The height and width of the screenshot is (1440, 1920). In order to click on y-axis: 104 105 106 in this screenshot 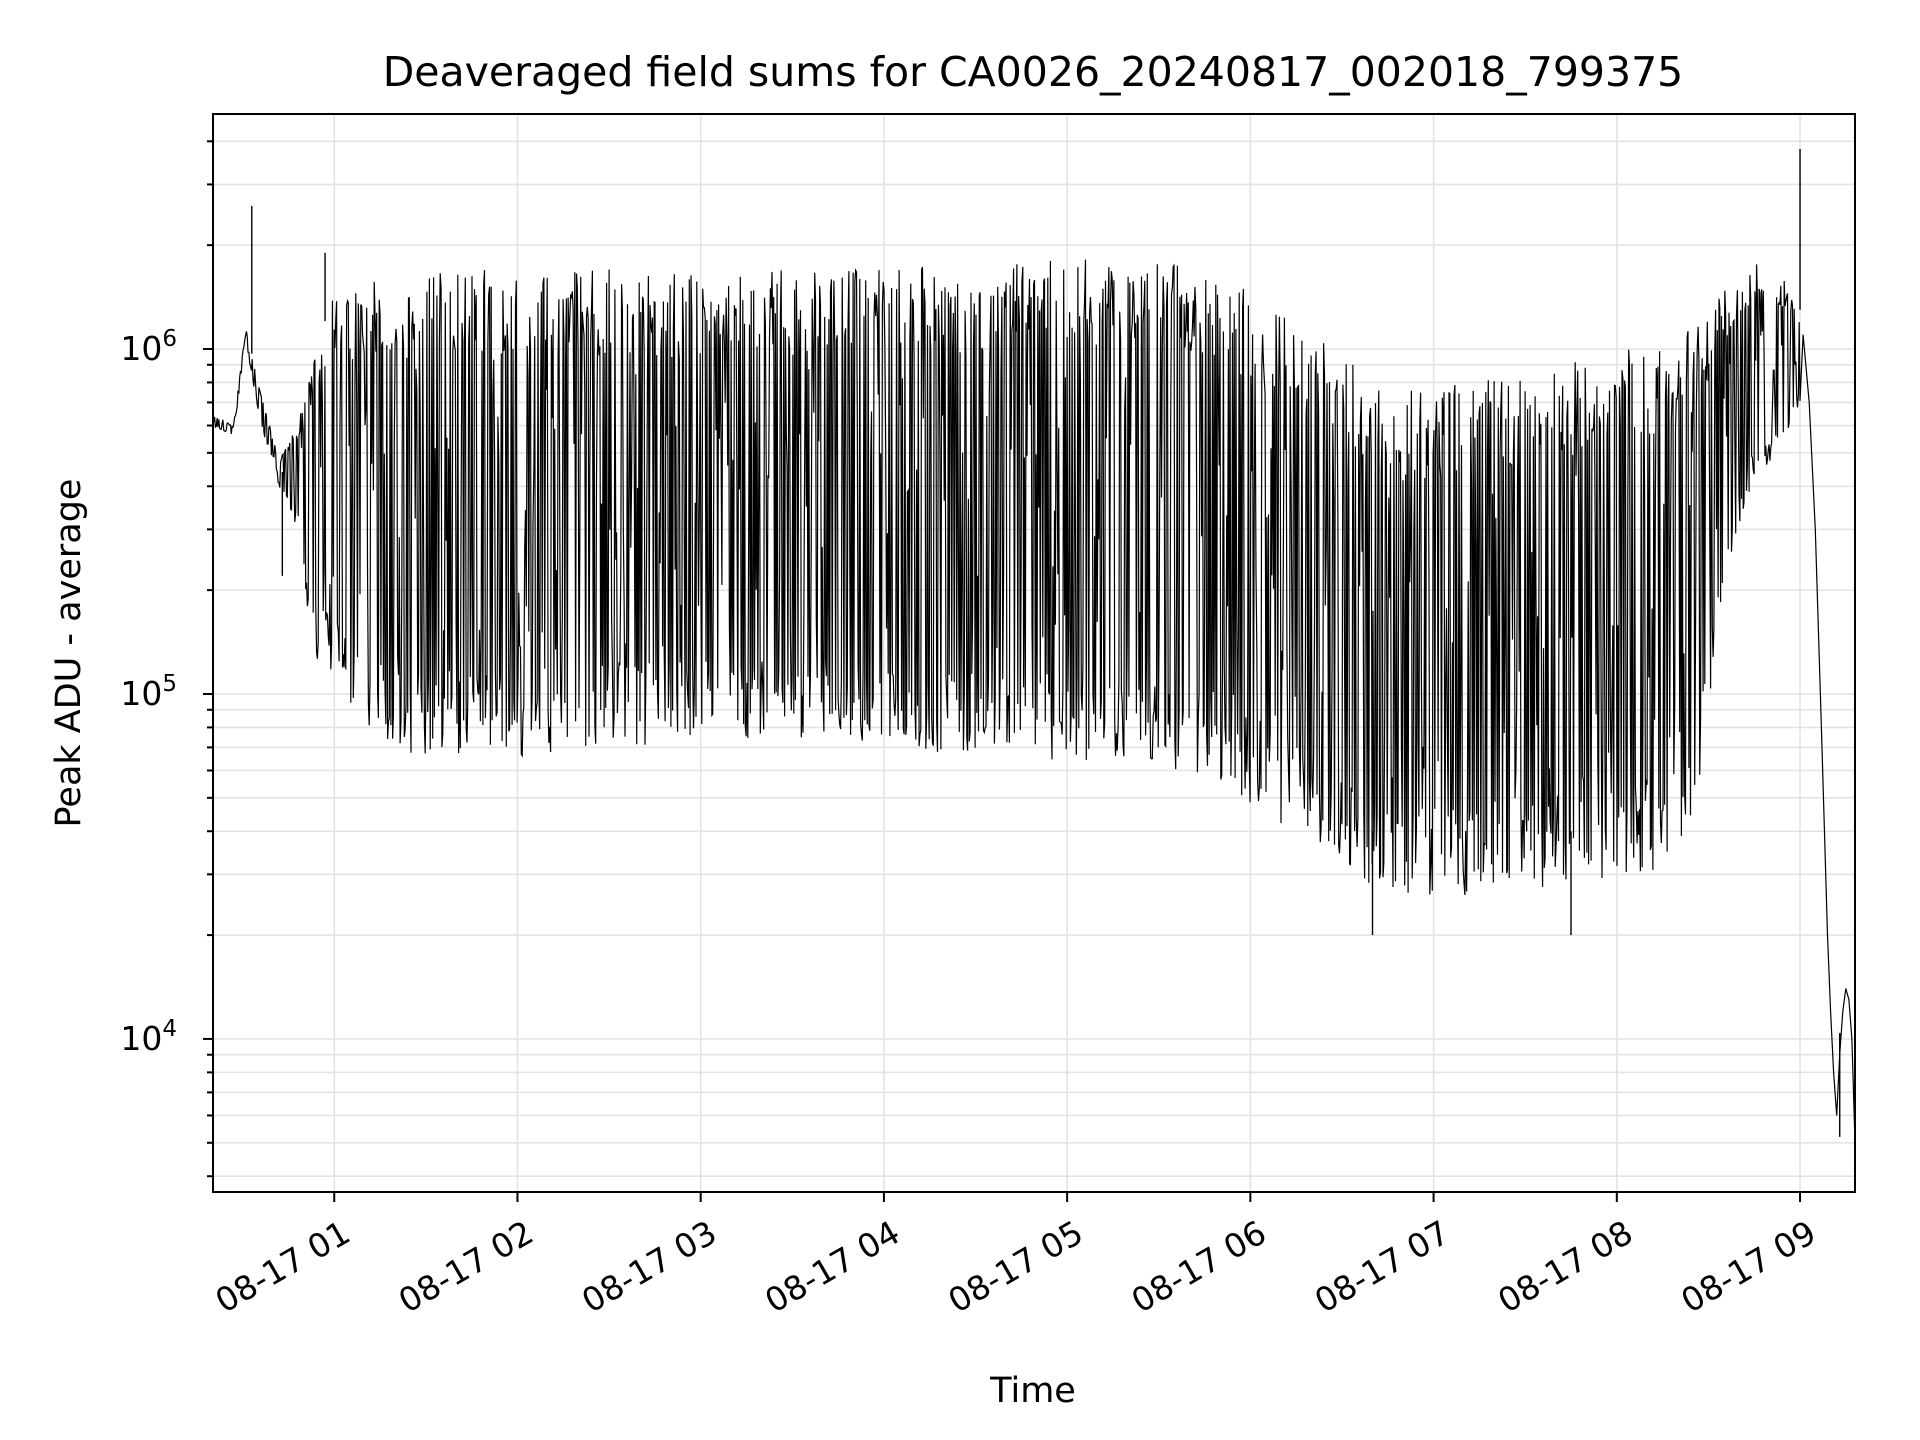, I will do `click(166, 659)`.